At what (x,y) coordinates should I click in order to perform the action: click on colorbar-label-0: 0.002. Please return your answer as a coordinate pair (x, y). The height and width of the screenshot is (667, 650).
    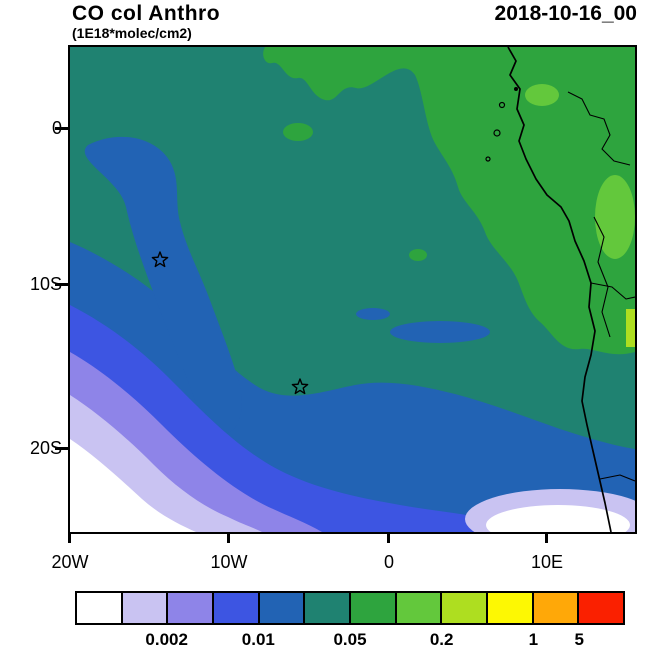
    Looking at the image, I should click on (166, 639).